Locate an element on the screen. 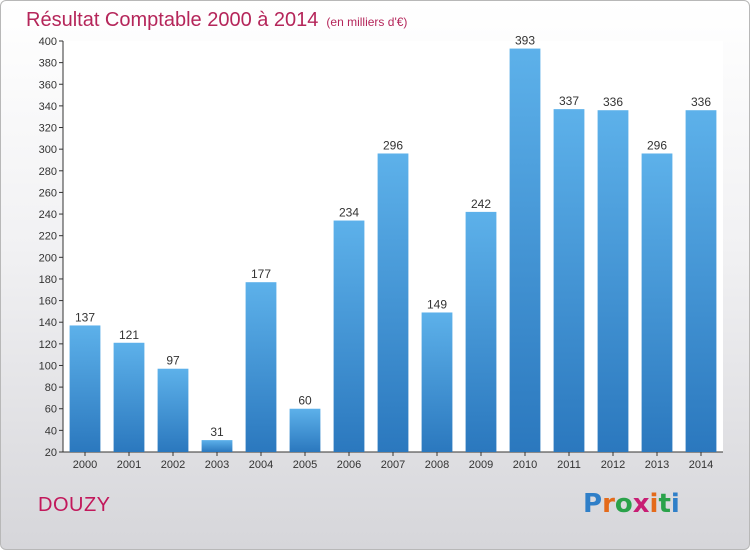  data-label: 31 is located at coordinates (217, 432).